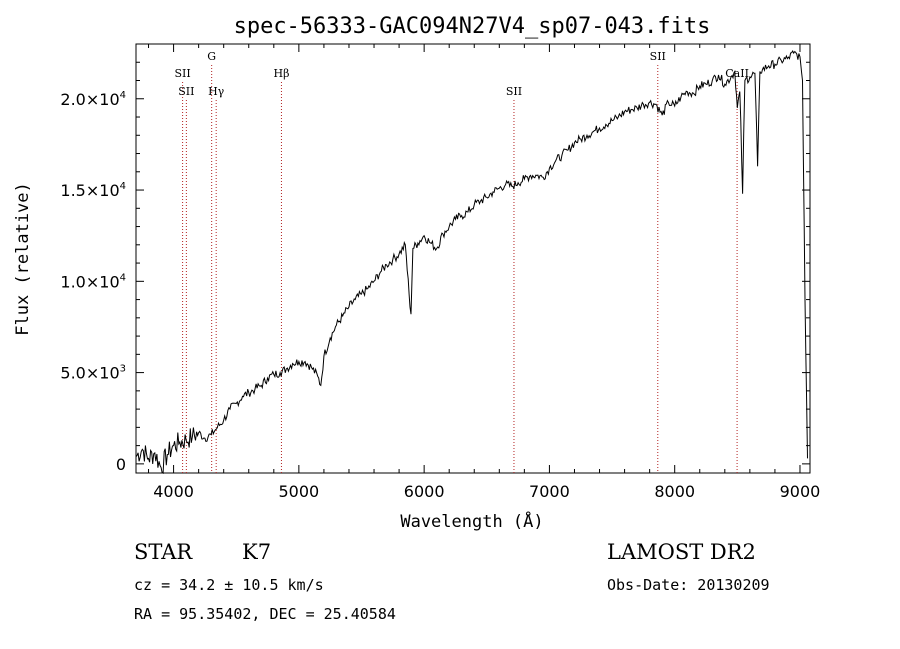 This screenshot has height=649, width=900. What do you see at coordinates (800, 491) in the screenshot?
I see `x-tick-label: 9000` at bounding box center [800, 491].